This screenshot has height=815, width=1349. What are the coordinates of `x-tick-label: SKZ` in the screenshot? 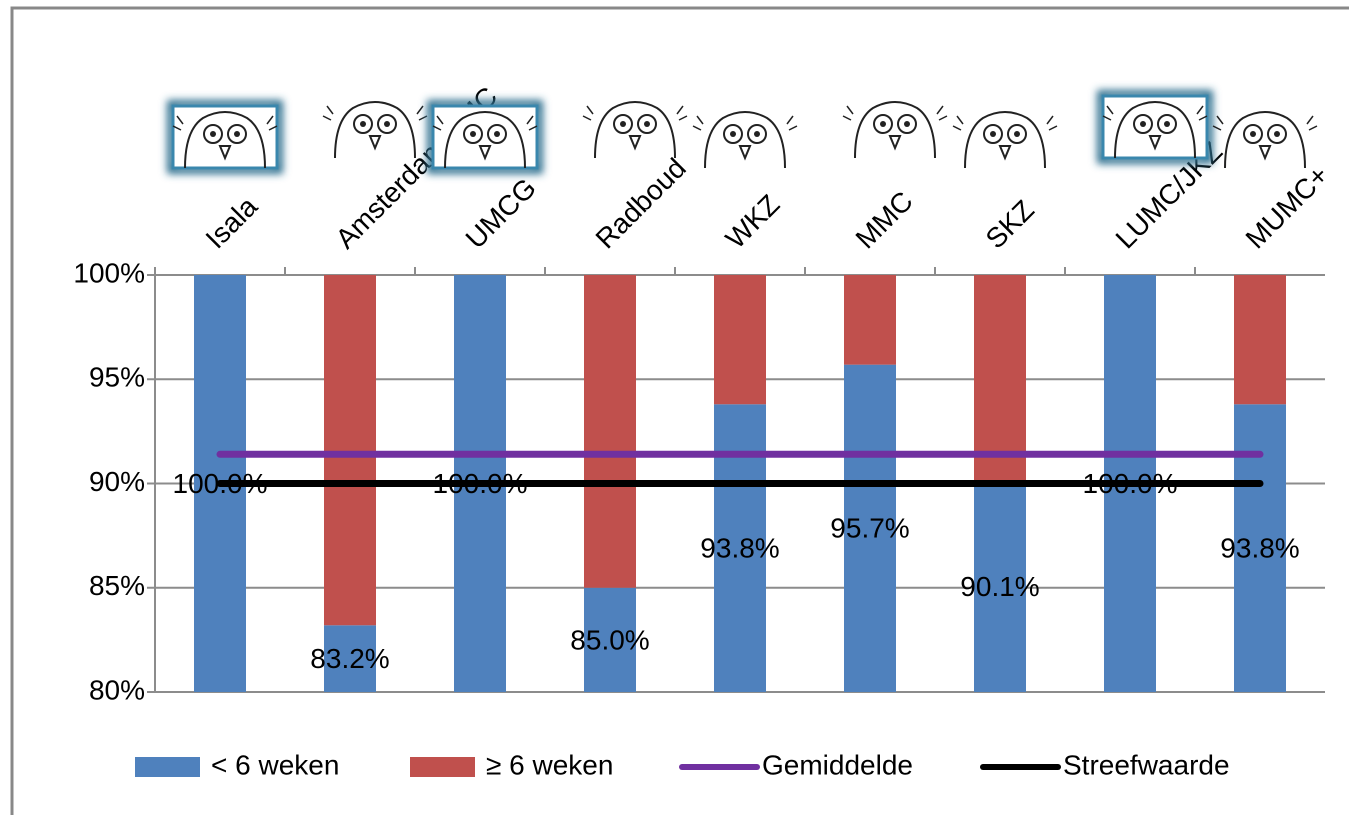 It's located at (1010, 224).